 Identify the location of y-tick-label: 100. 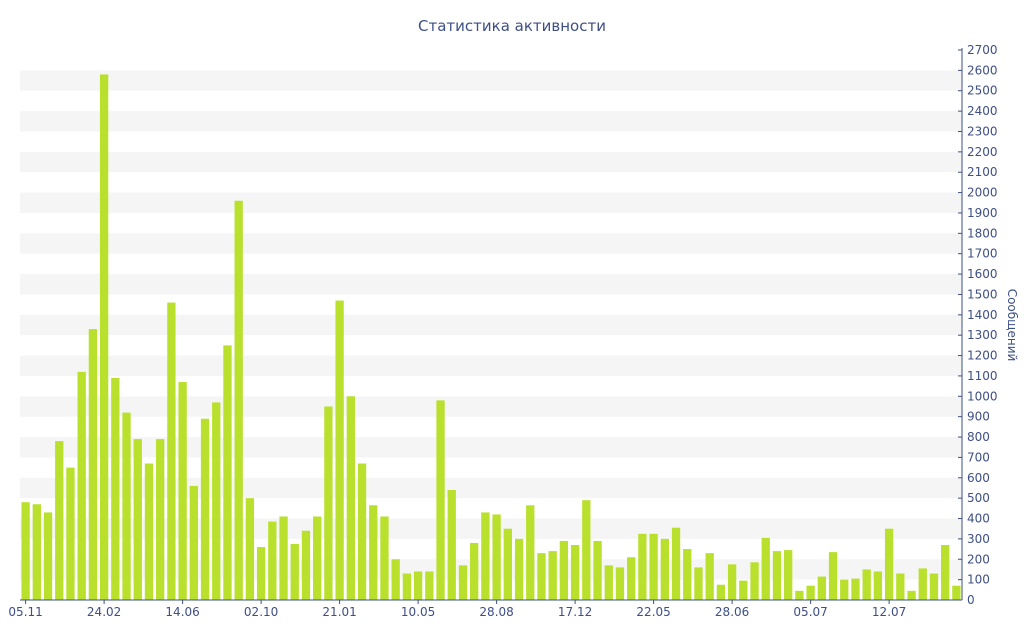
(978, 580).